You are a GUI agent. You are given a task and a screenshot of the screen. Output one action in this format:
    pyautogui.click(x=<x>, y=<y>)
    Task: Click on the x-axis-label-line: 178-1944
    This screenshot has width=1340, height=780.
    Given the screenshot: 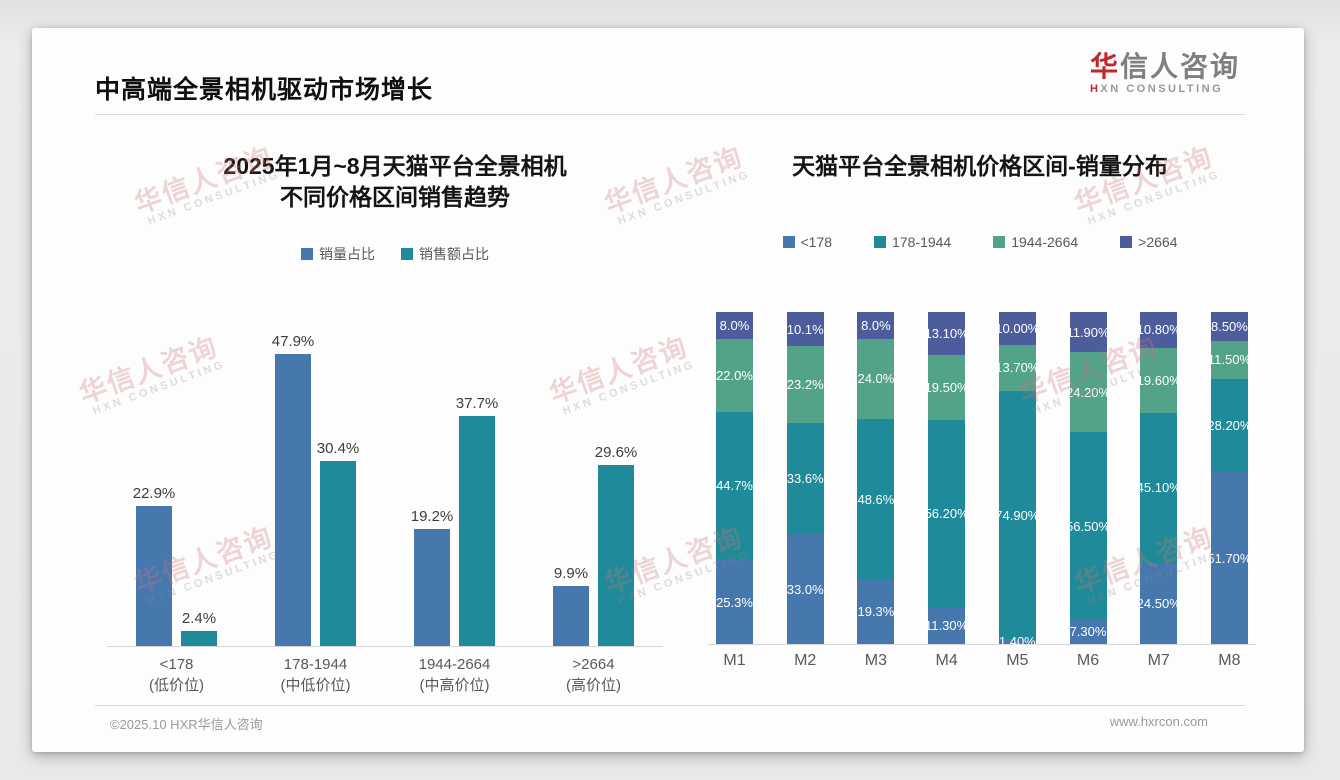 What is the action you would take?
    pyautogui.click(x=315, y=664)
    